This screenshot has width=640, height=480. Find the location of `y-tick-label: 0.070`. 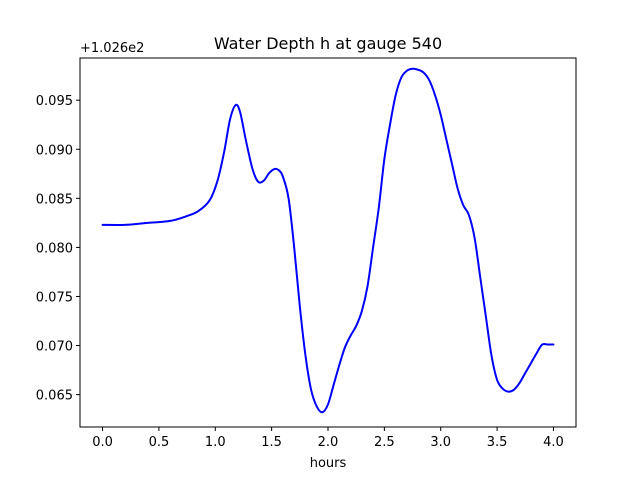

y-tick-label: 0.070 is located at coordinates (54, 347).